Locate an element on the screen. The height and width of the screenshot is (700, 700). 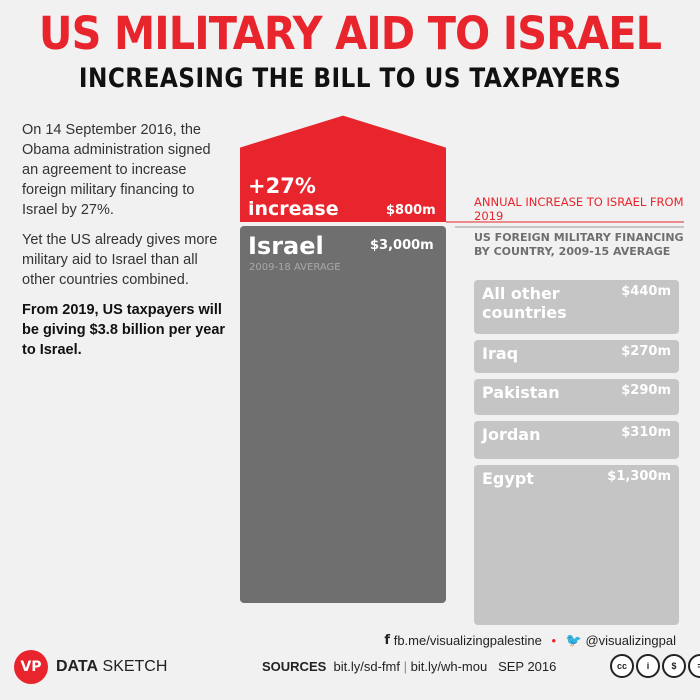
country-bar-all-other-countries: All other countries $440m is located at coordinates (576, 307).